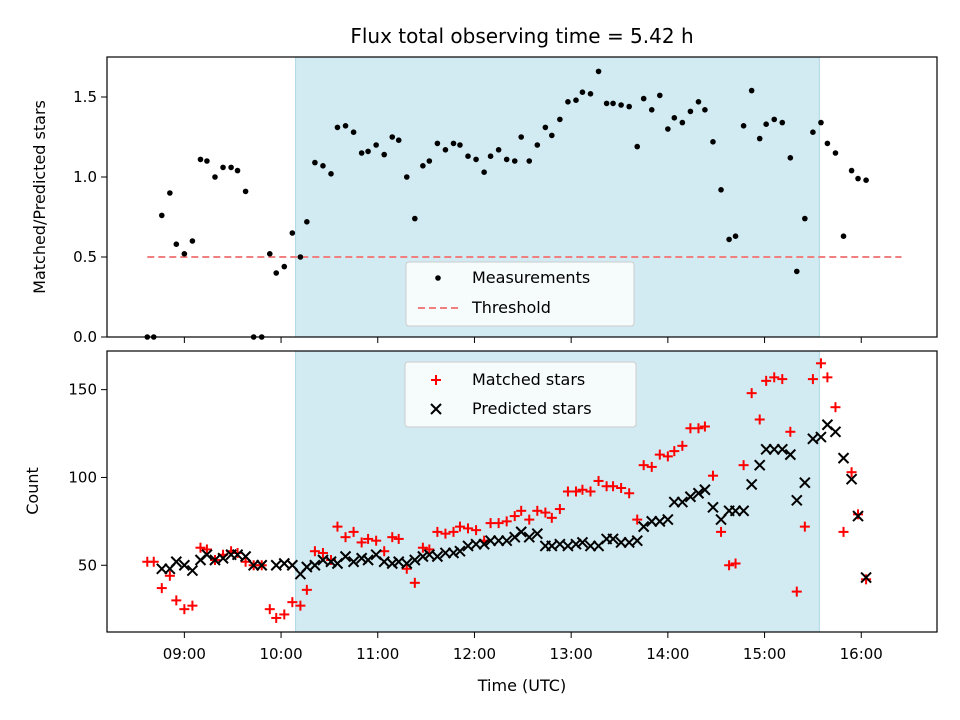 Image resolution: width=960 pixels, height=720 pixels. I want to click on legend-predicted-label: Predicted stars, so click(532, 408).